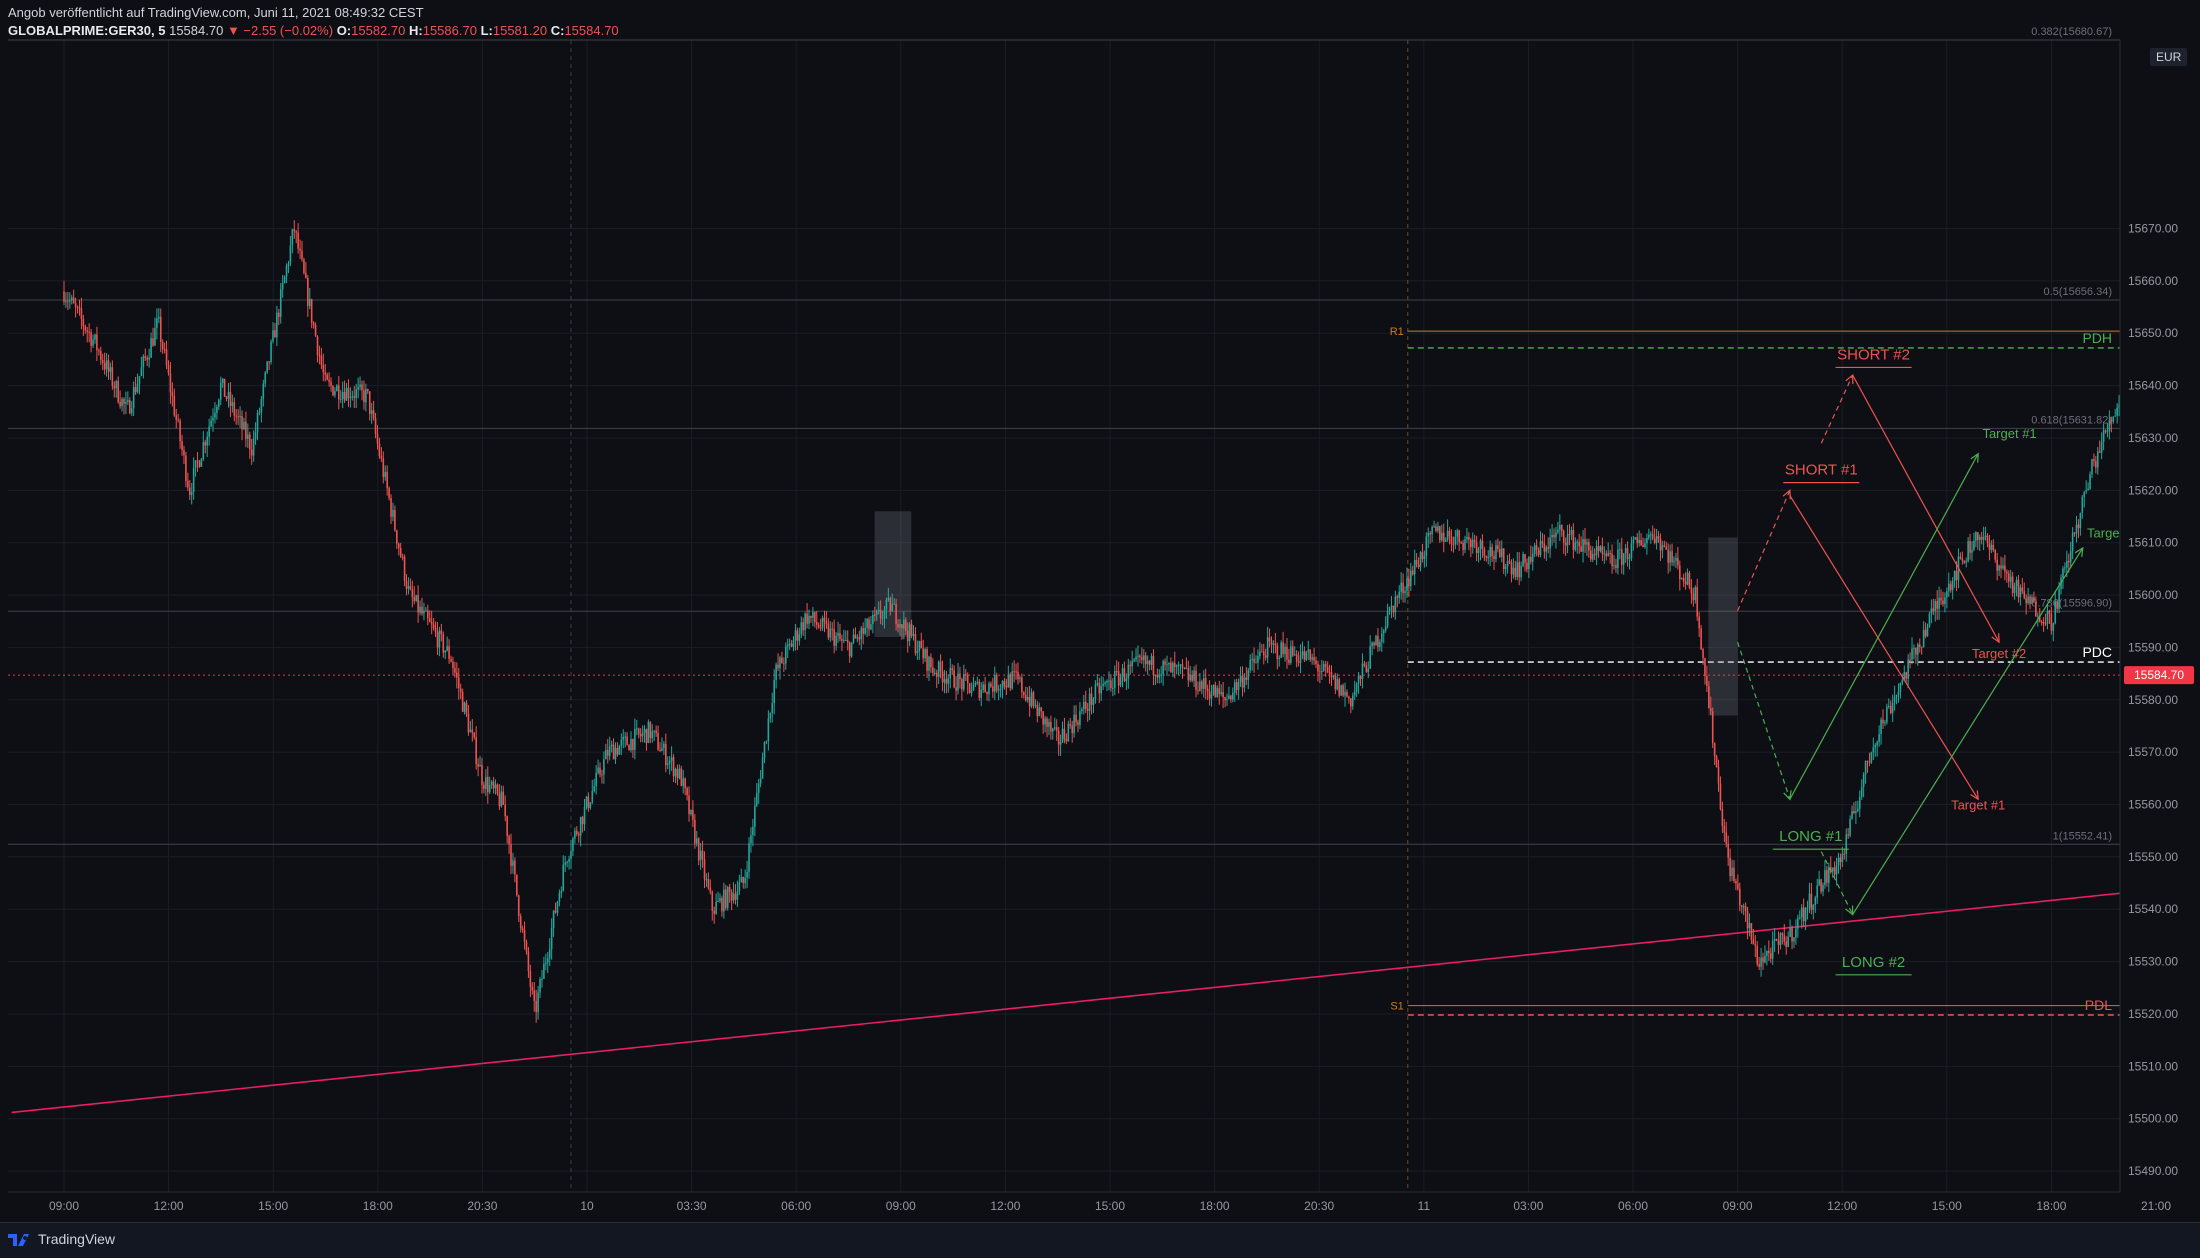 The image size is (2200, 1258). What do you see at coordinates (86, 30) in the screenshot?
I see `symbol: GLOBALPRIME:GER30, 5` at bounding box center [86, 30].